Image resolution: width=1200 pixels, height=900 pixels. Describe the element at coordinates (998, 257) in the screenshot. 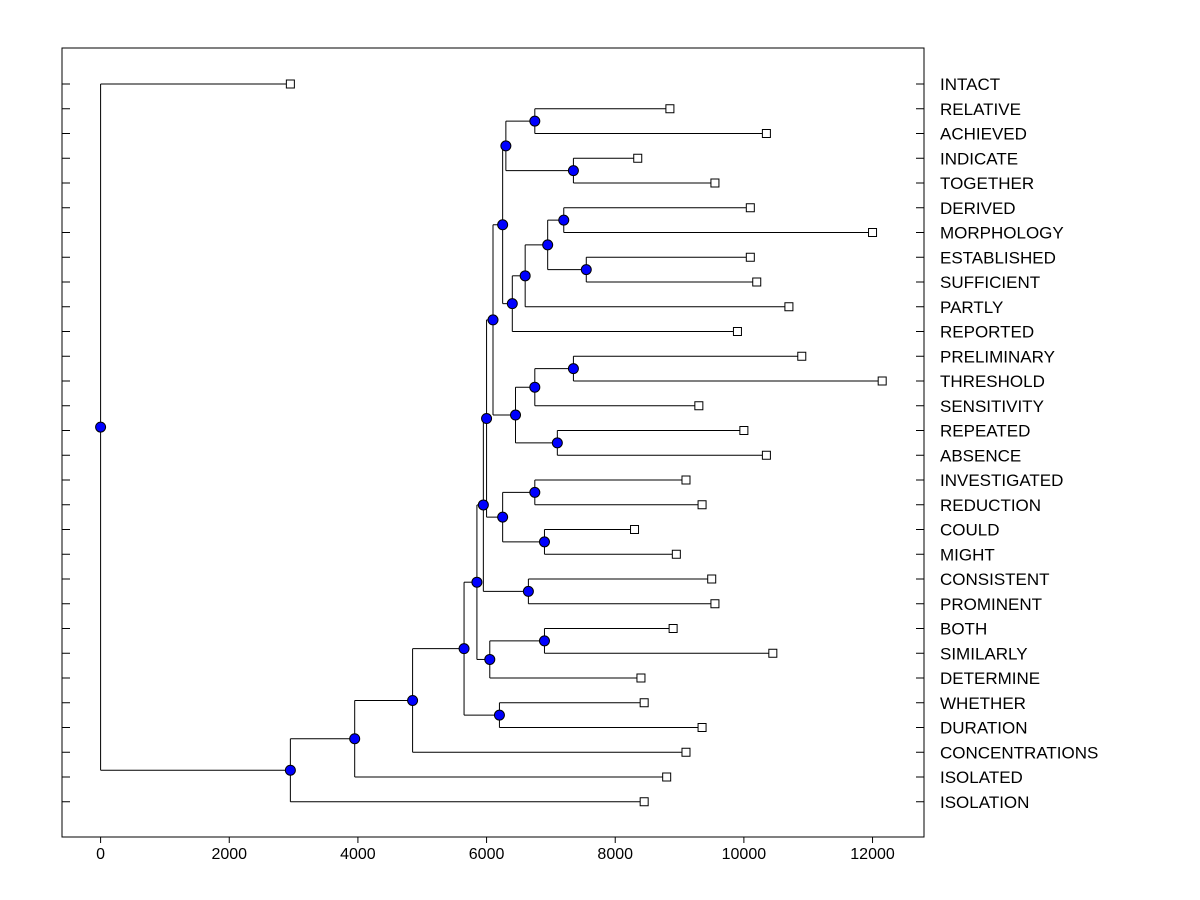

I see `leaf-label-established: ESTABLISHED` at that location.